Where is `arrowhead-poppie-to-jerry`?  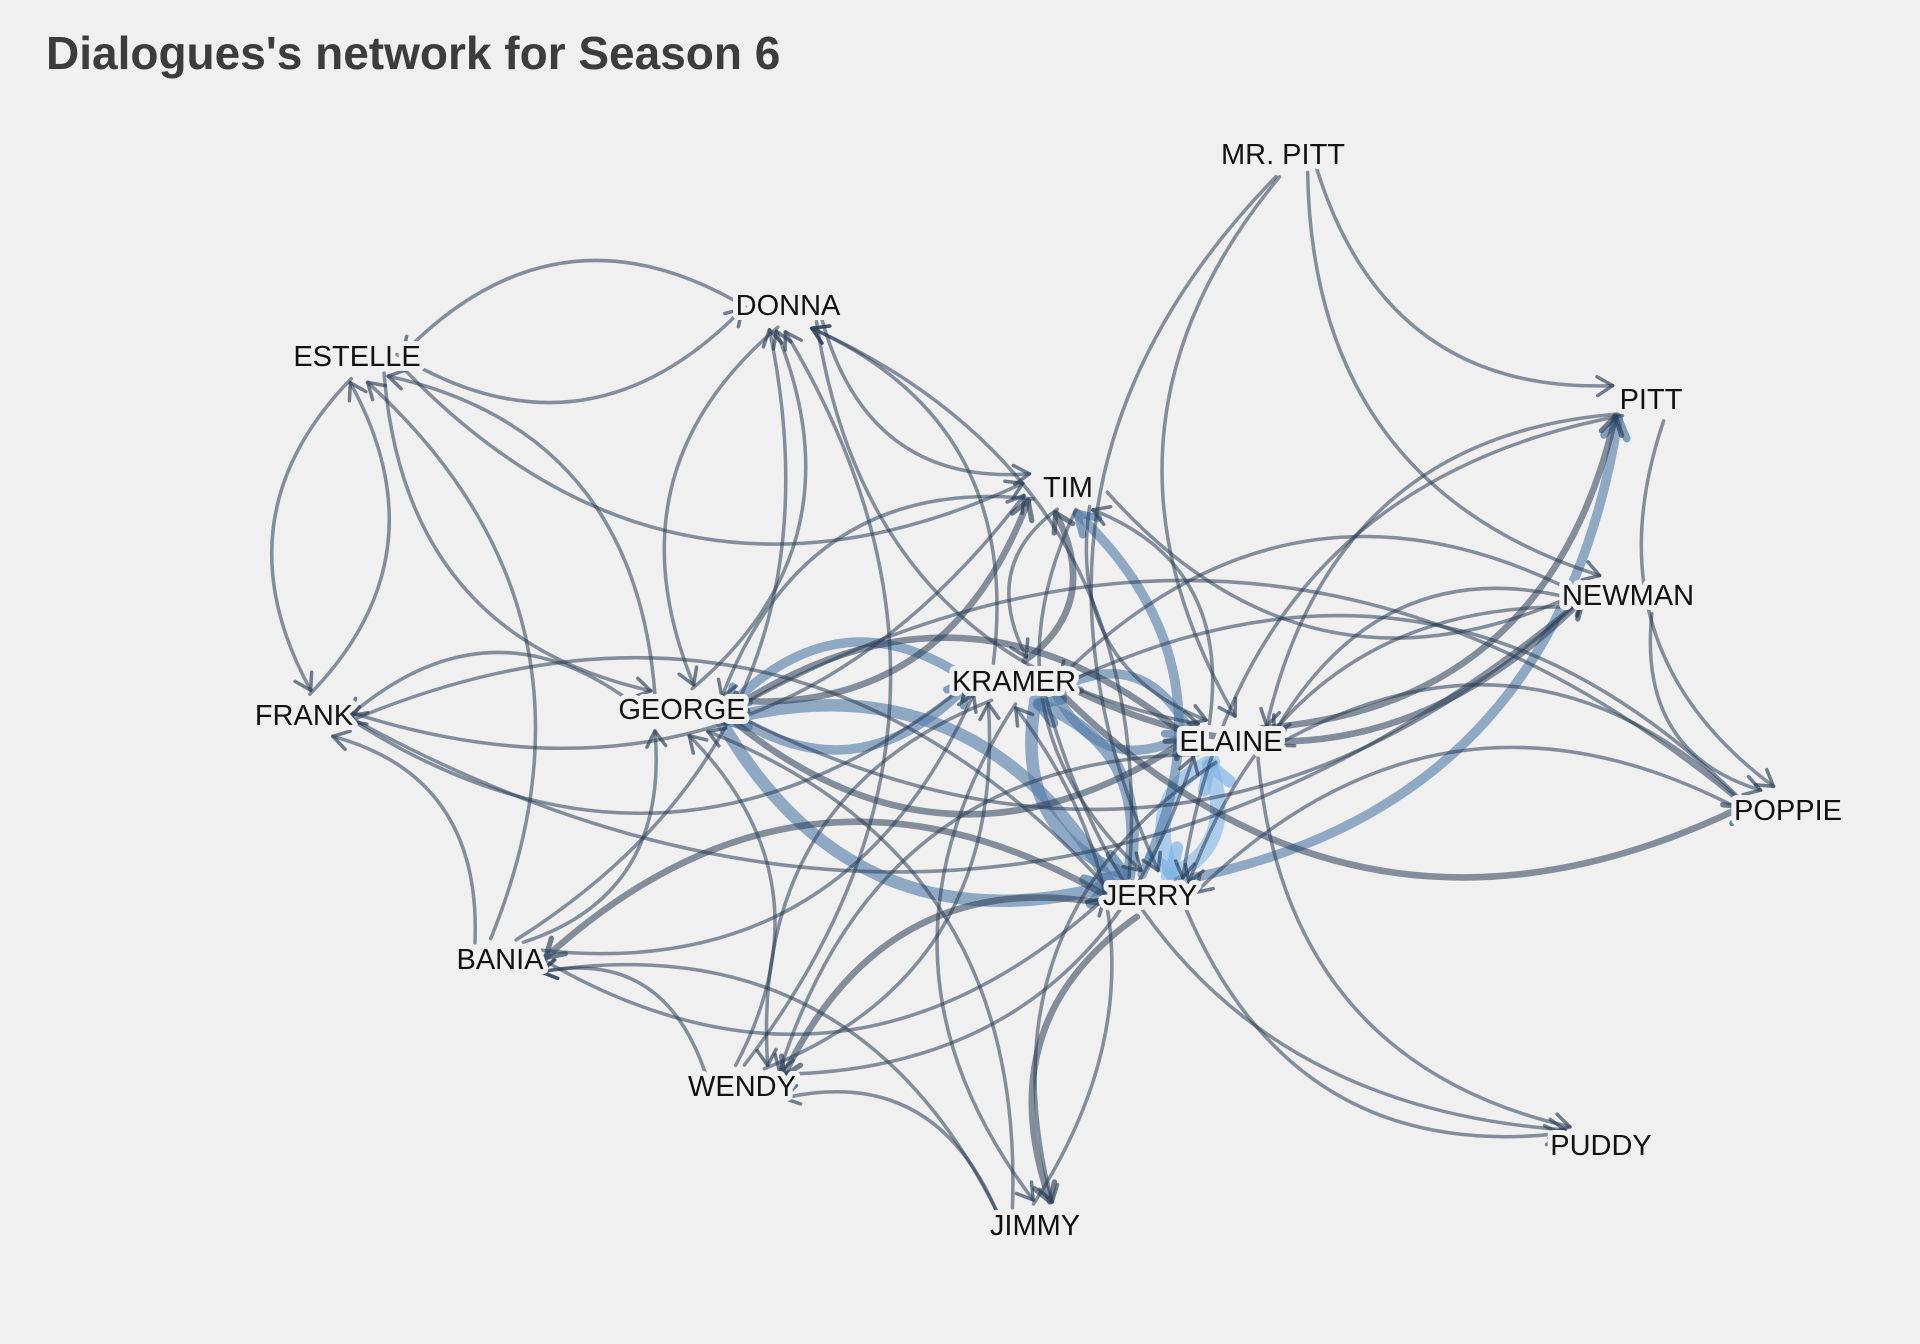 arrowhead-poppie-to-jerry is located at coordinates (1204, 884).